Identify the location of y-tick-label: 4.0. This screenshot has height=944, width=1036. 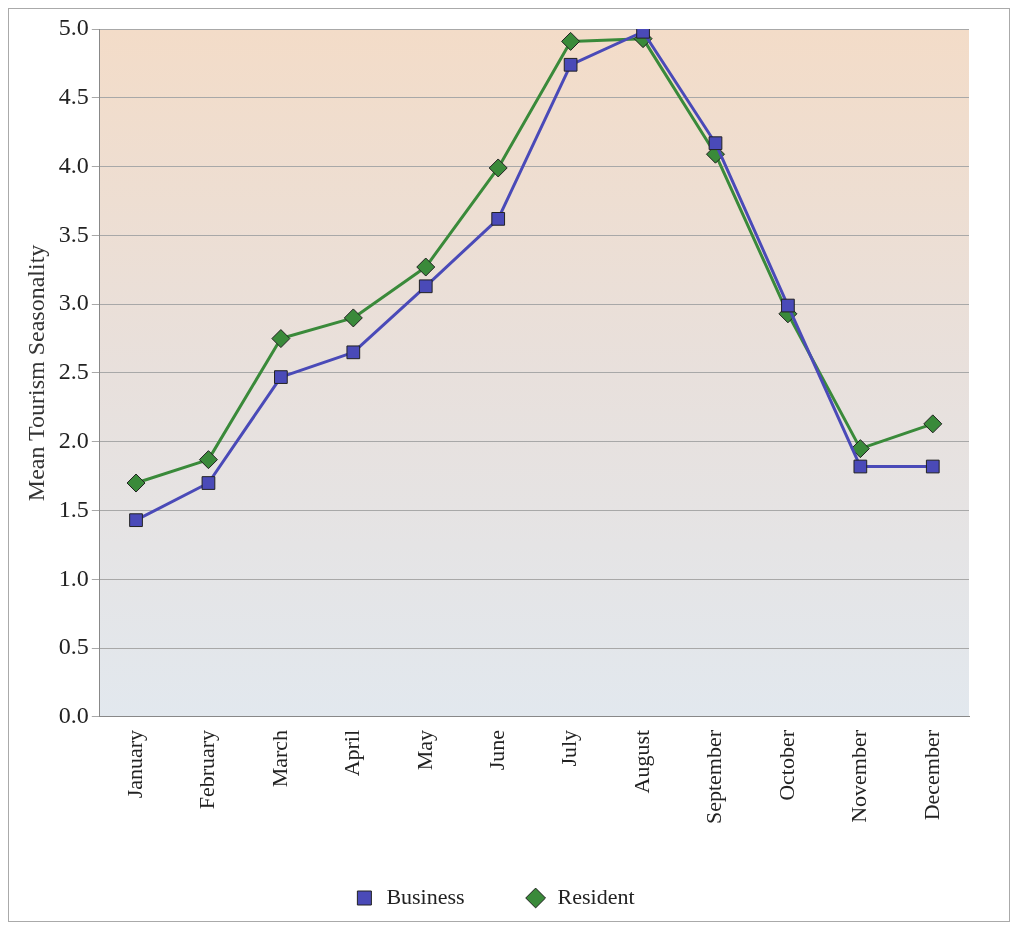
(73, 164).